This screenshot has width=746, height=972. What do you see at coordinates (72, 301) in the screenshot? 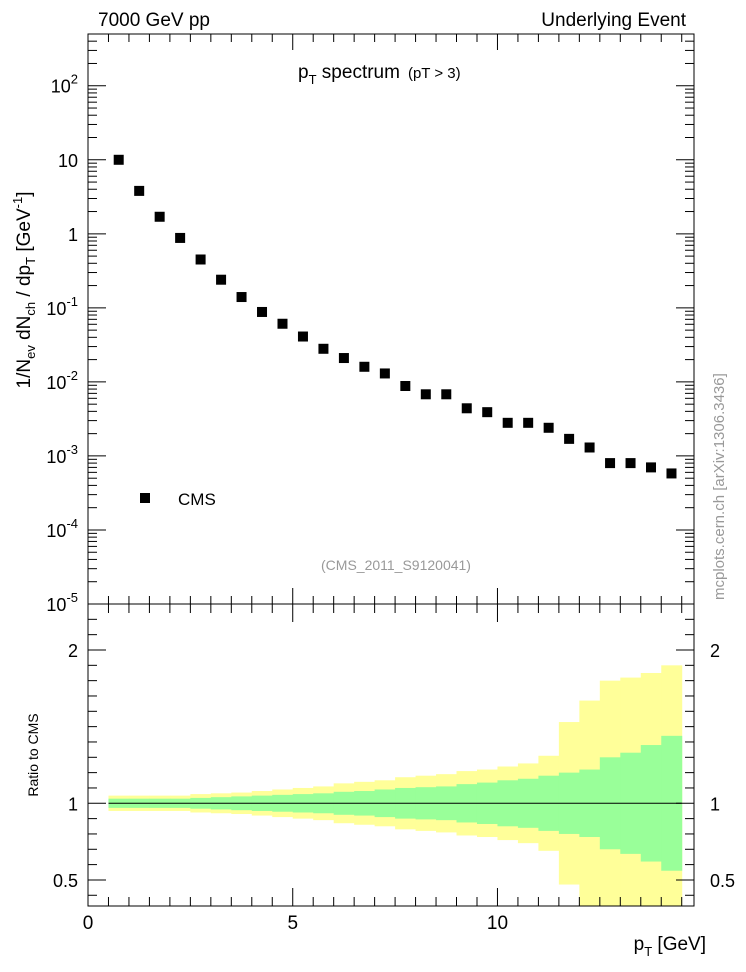
I see `upper-y-tick-exp: -1` at bounding box center [72, 301].